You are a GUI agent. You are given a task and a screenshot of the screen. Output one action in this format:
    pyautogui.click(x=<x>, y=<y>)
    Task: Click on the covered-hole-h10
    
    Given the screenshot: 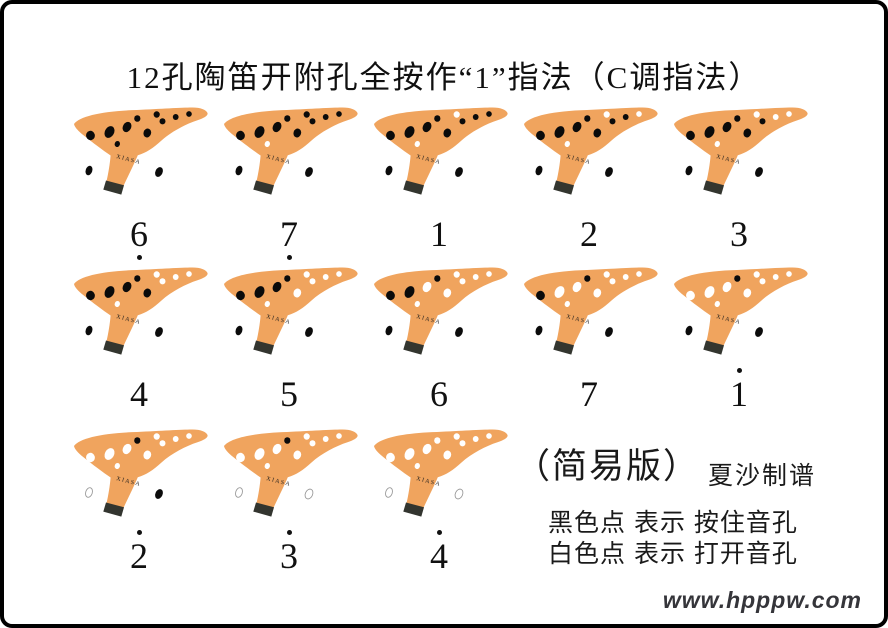 What is the action you would take?
    pyautogui.click(x=117, y=144)
    